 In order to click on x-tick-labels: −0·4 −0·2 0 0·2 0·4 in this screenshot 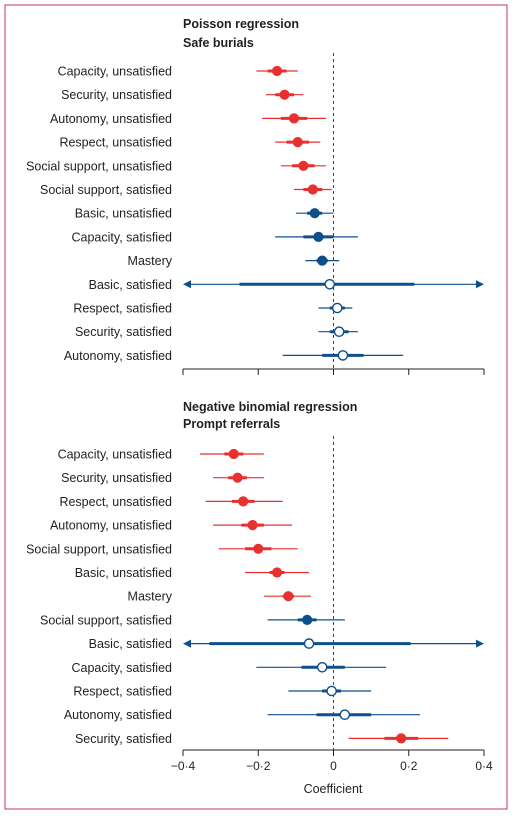, I will do `click(332, 766)`.